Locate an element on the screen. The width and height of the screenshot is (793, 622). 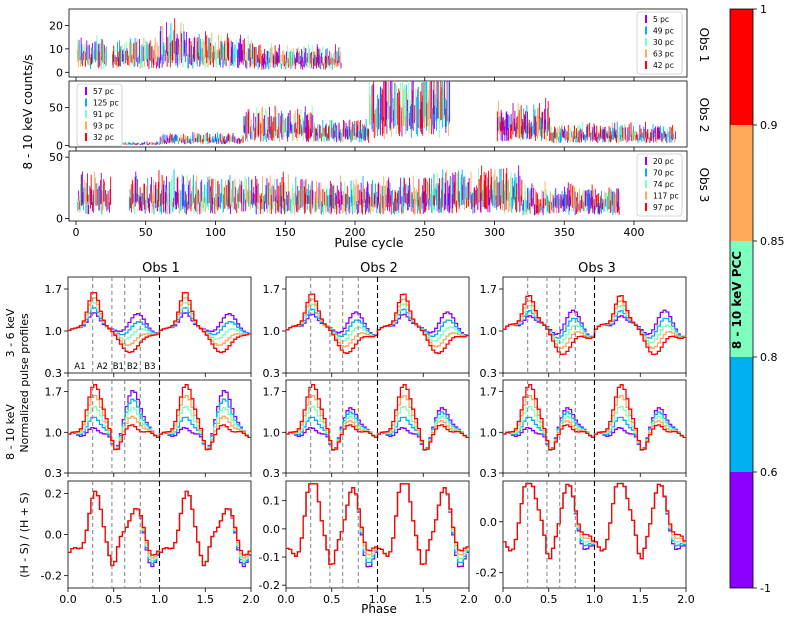
y-tick-label: 20 is located at coordinates (56, 25).